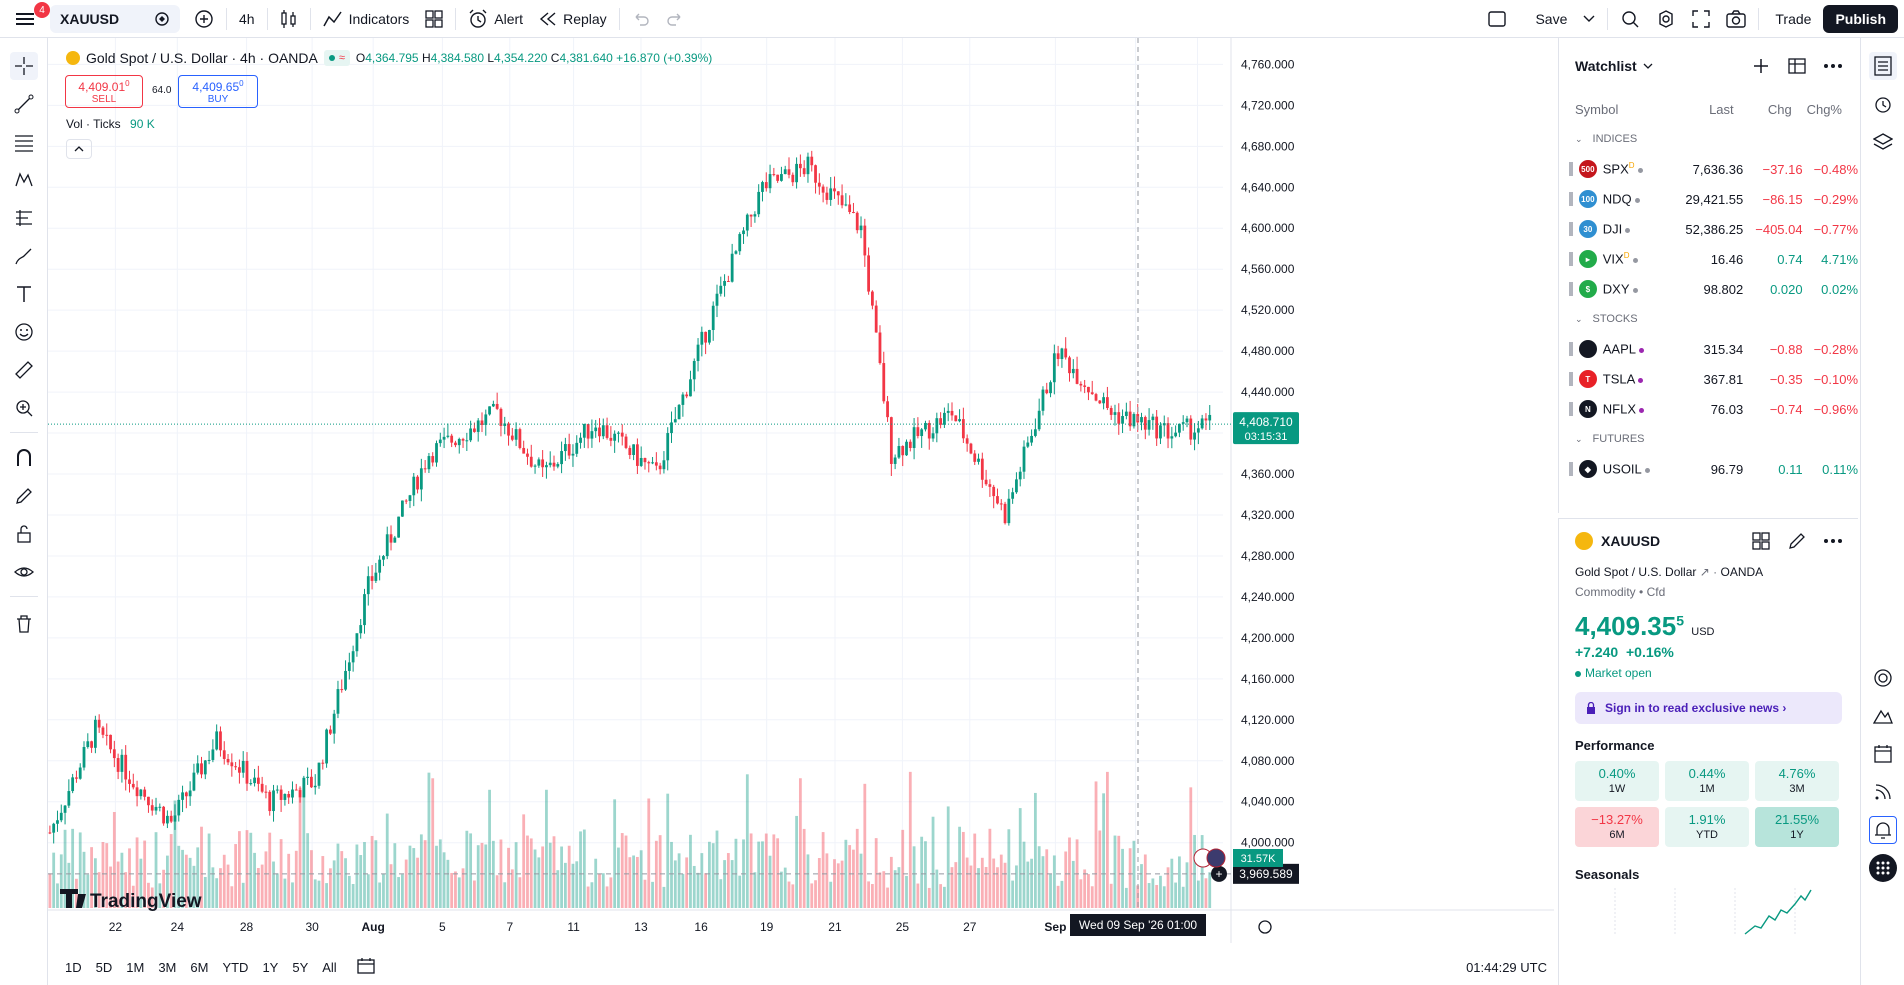 The image size is (1904, 985). What do you see at coordinates (24, 104) in the screenshot?
I see `trendline-tool` at bounding box center [24, 104].